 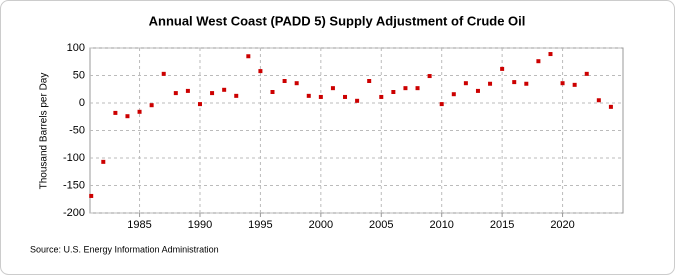 What do you see at coordinates (562, 225) in the screenshot?
I see `x-tick-label: 2020` at bounding box center [562, 225].